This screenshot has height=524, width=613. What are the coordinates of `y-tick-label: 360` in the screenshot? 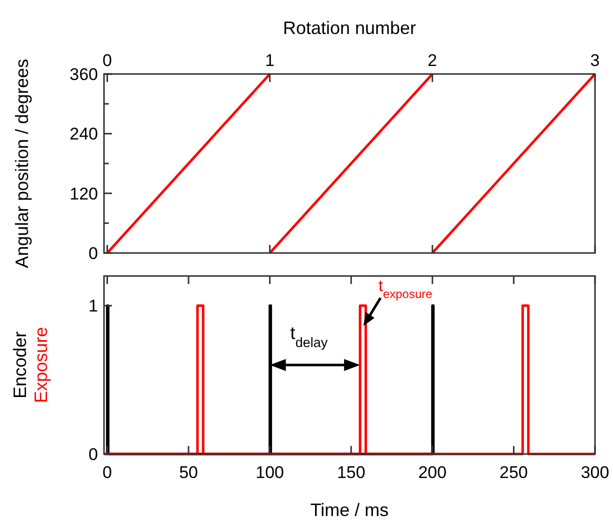 It's located at (84, 74).